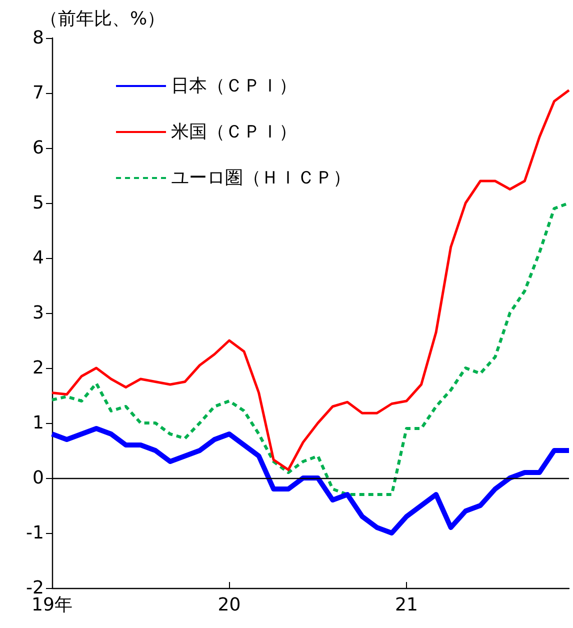  I want to click on y-axis-title: （前年比、%）, so click(103, 19).